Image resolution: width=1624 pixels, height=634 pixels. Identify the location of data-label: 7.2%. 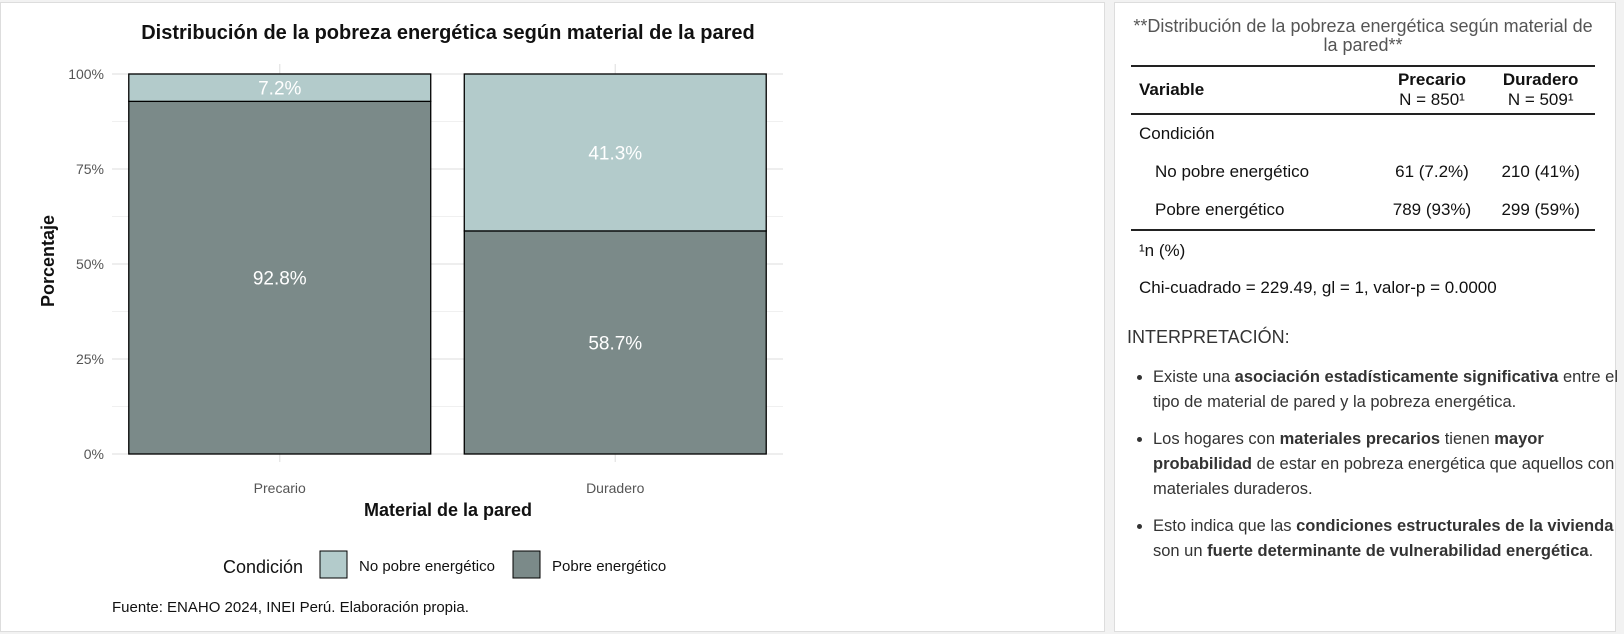
(279, 89).